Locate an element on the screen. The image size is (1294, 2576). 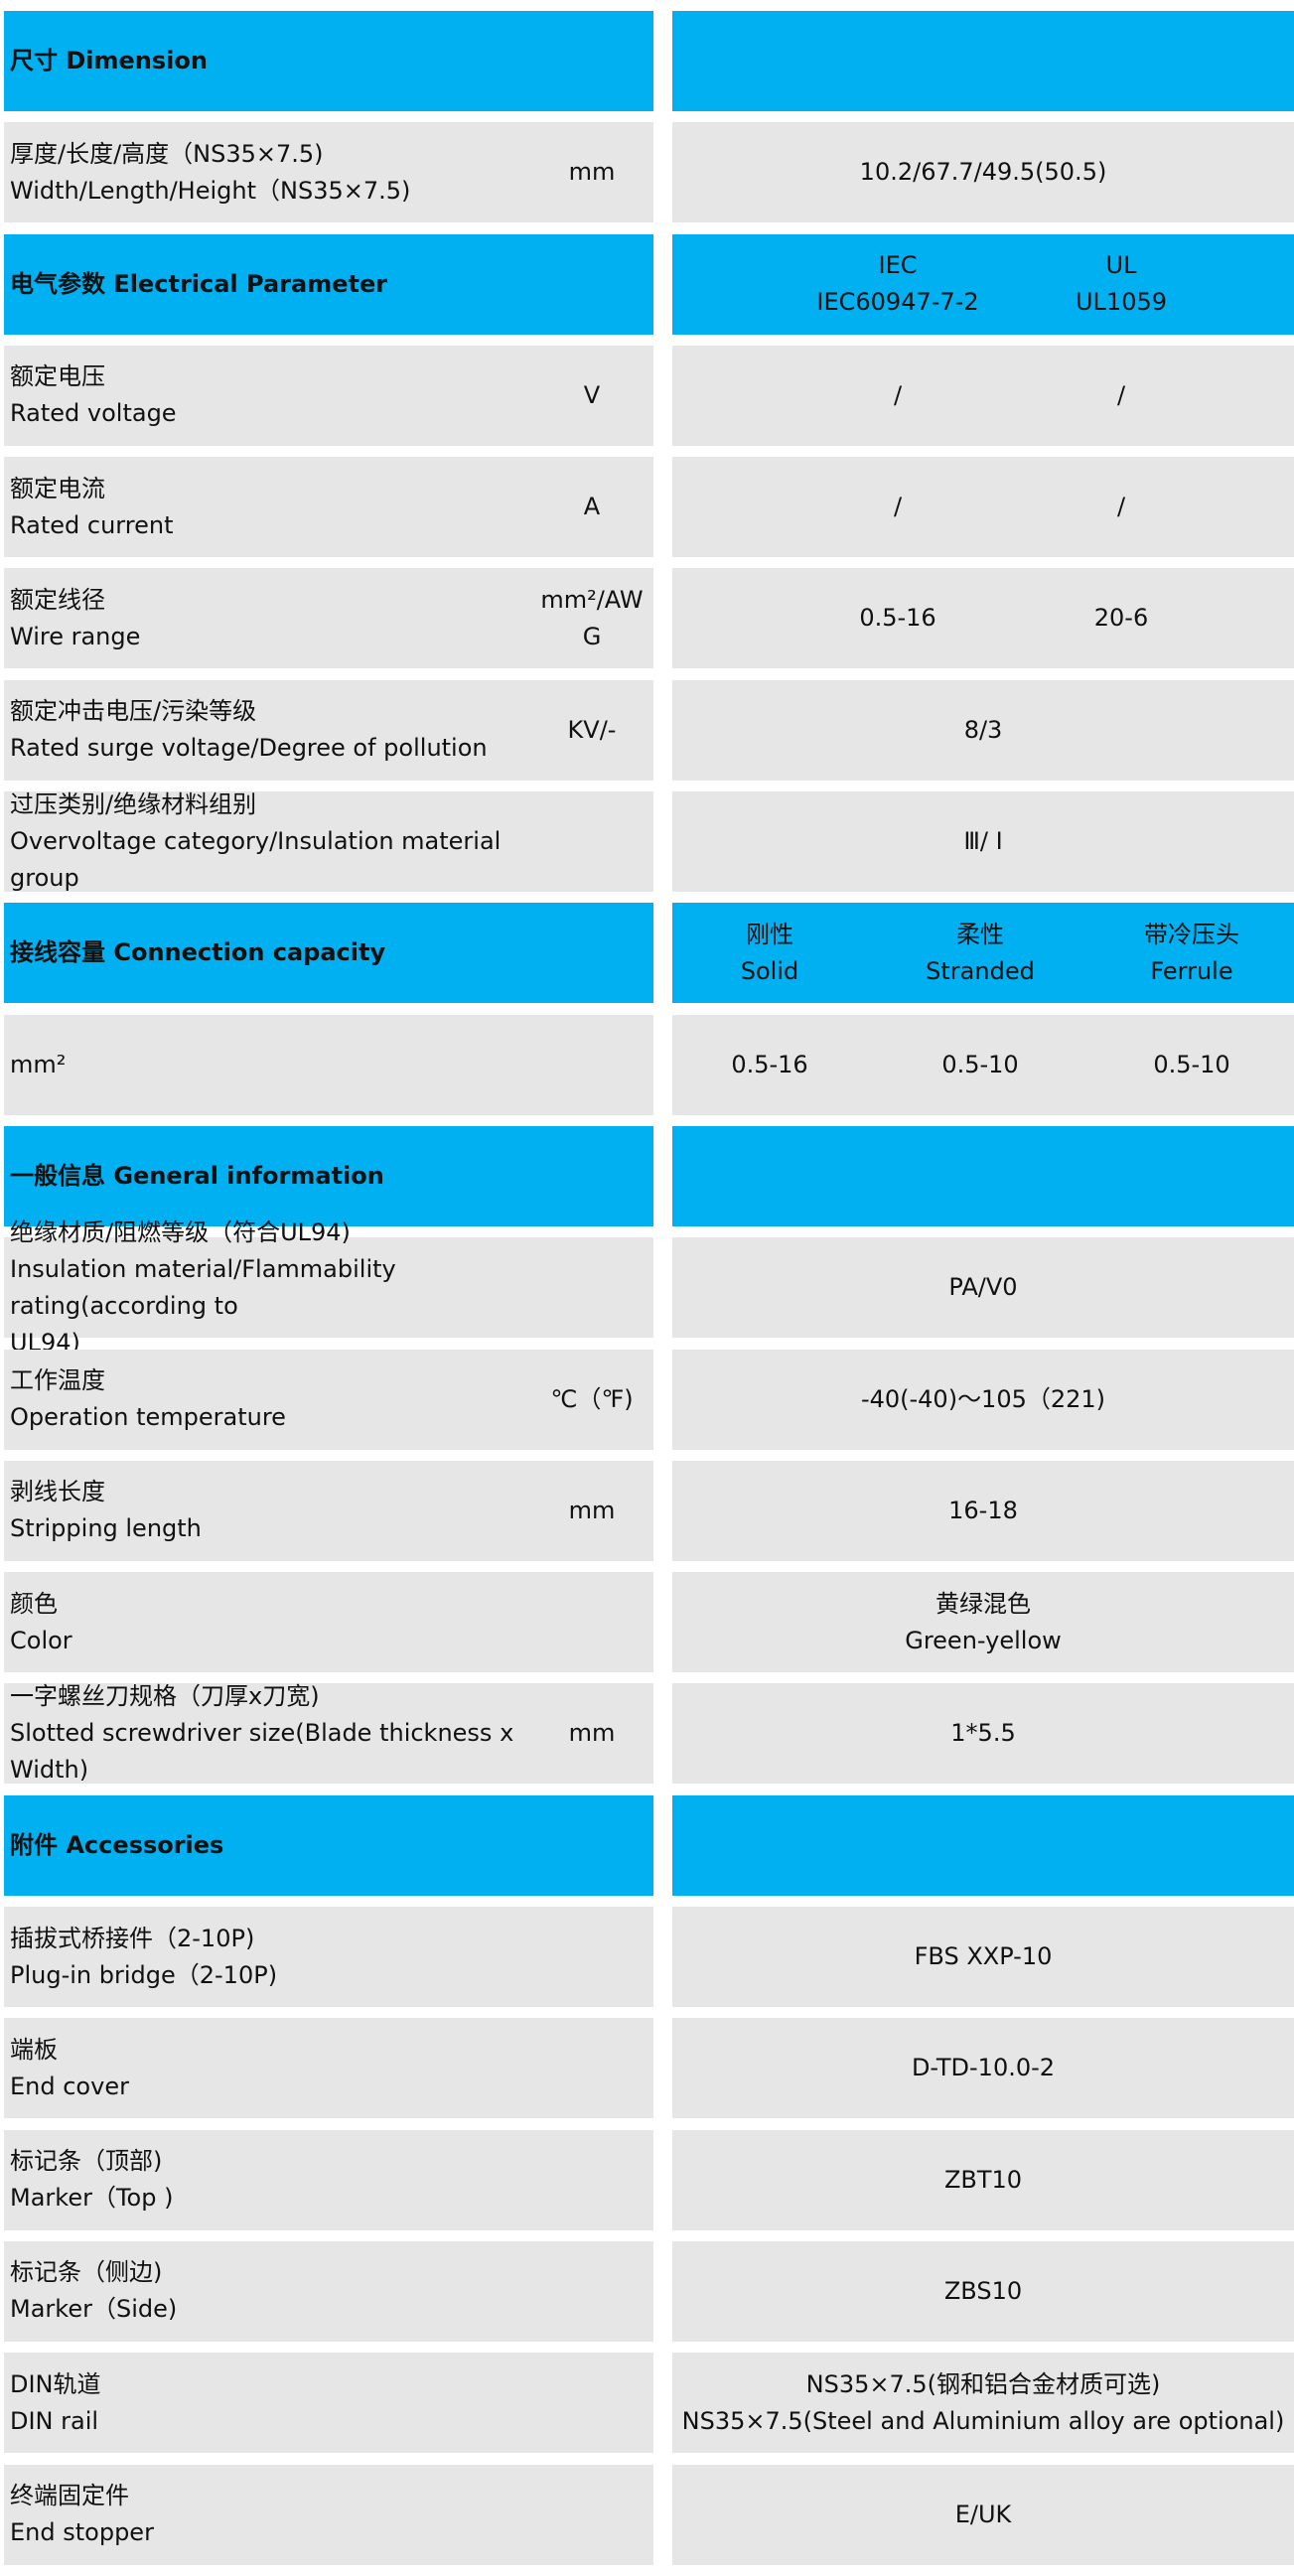
standard-column-value: 0.5-16 is located at coordinates (897, 618).